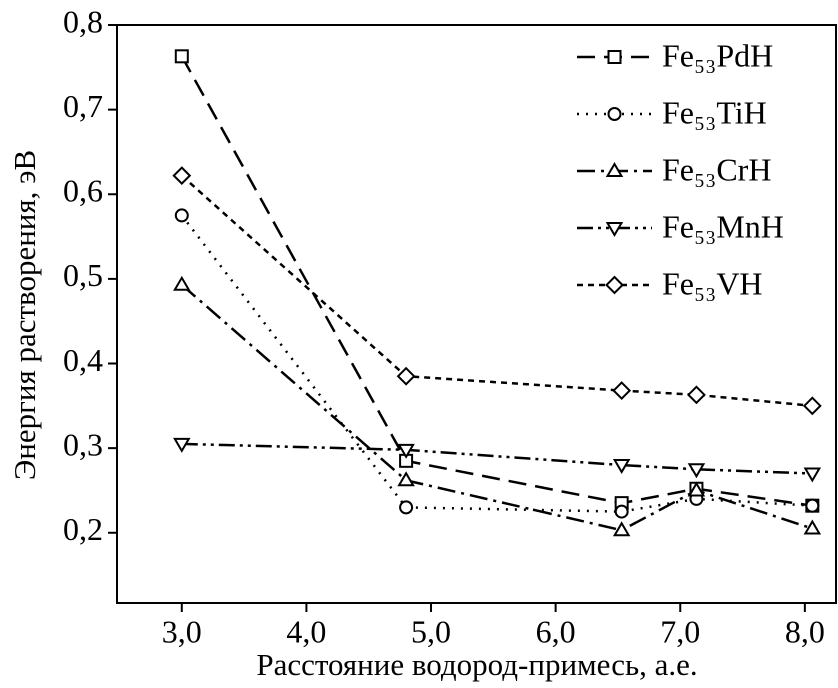 The image size is (838, 688). Describe the element at coordinates (182, 631) in the screenshot. I see `x-tick-label: 3,0` at that location.